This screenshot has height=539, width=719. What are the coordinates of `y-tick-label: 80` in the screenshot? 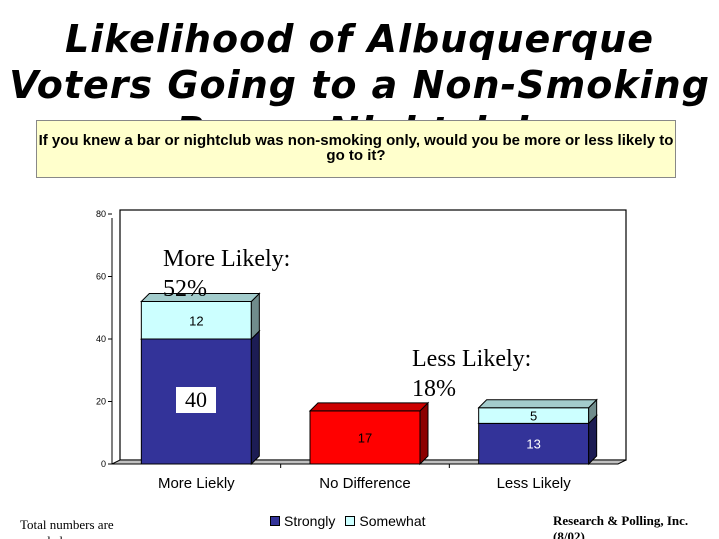 It's located at (101, 214).